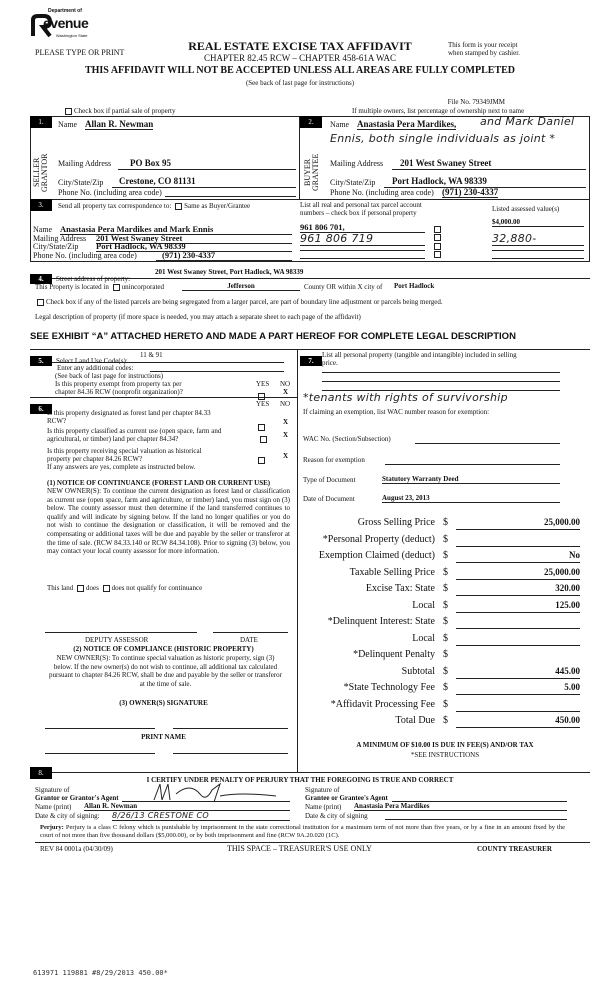 This screenshot has width=600, height=984. Describe the element at coordinates (119, 111) in the screenshot. I see `partial-sale: Check box if partial sale of property` at that location.